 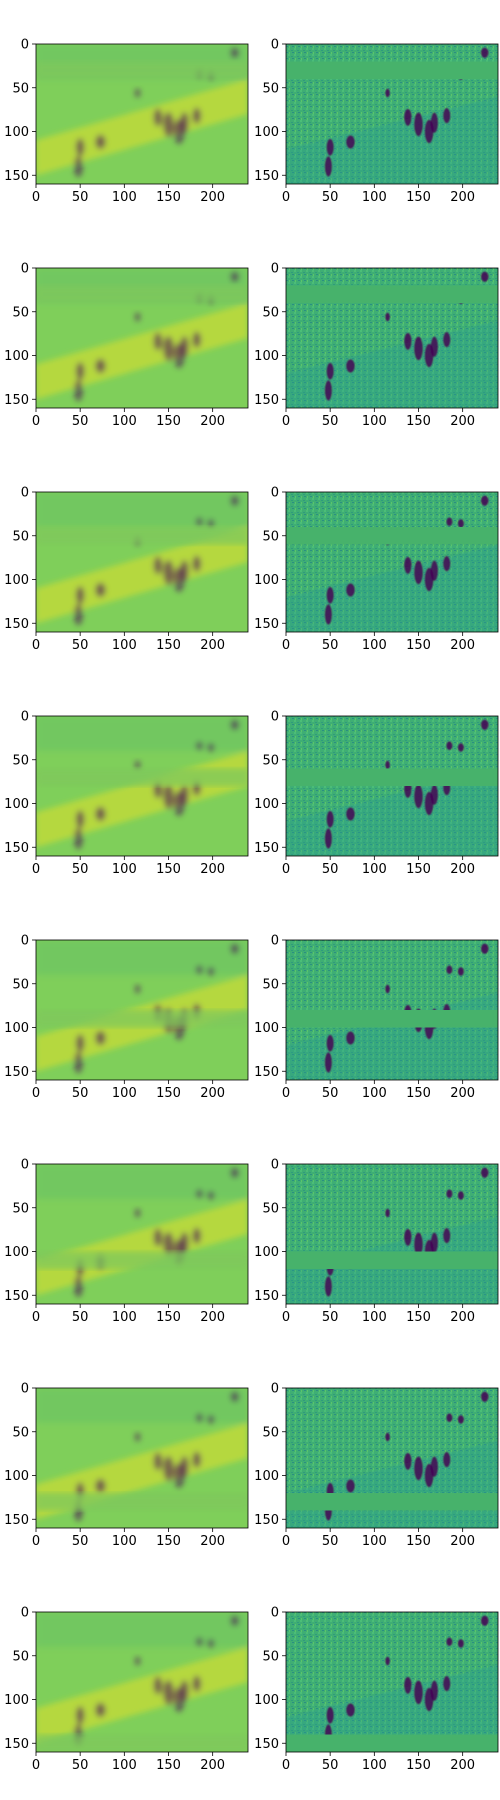 I want to click on panel-r8-left: 0 50 100 150 200 0 50 100 150, so click(x=126, y=1689).